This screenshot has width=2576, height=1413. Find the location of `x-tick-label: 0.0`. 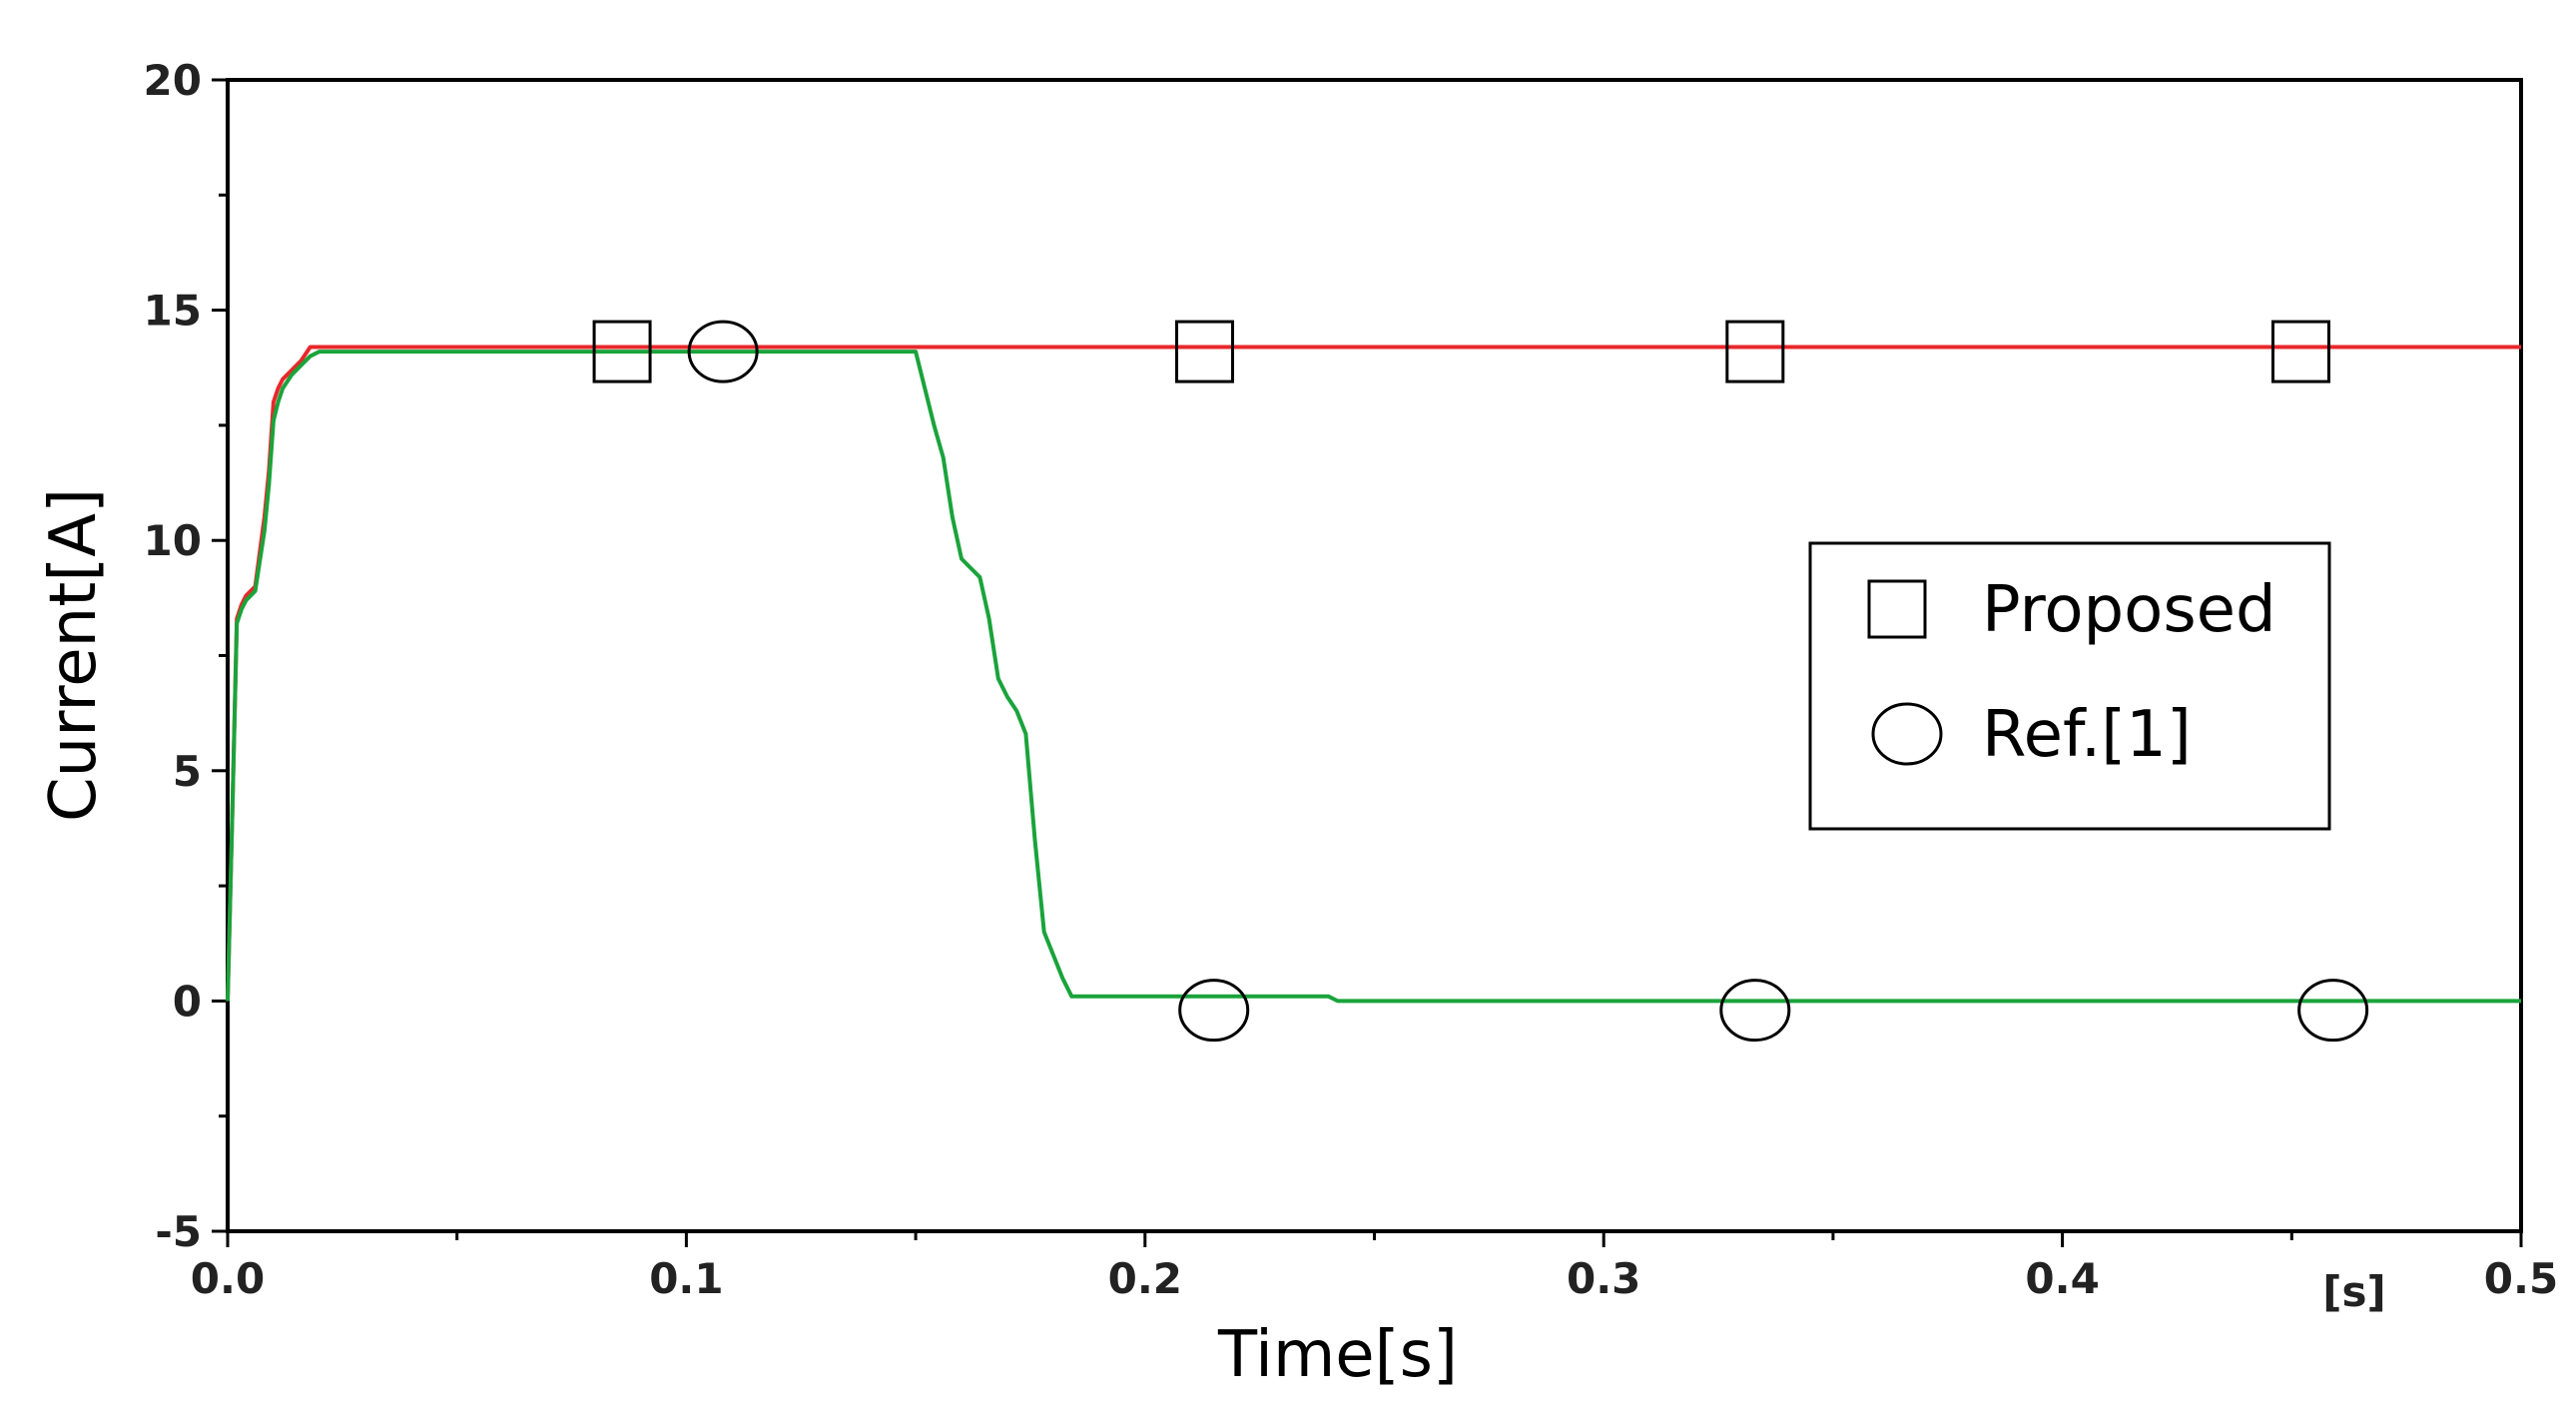

x-tick-label: 0.0 is located at coordinates (228, 1278).